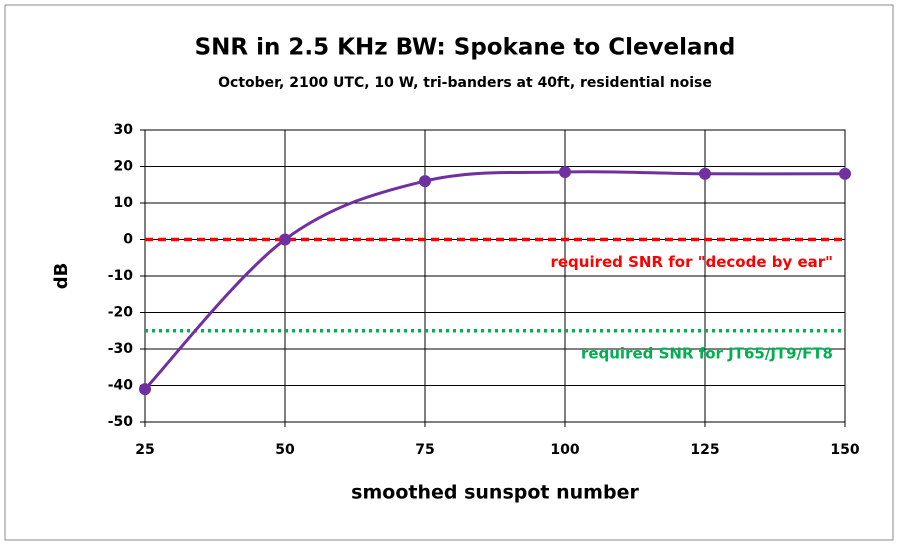  I want to click on y-tick-label: -50, so click(121, 422).